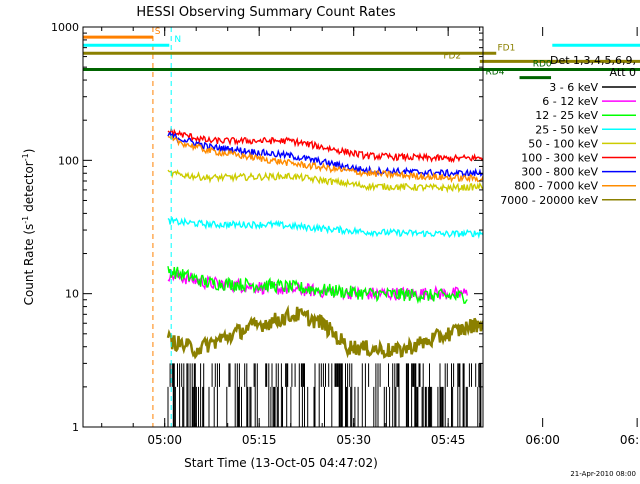 Image resolution: width=640 pixels, height=484 pixels. Describe the element at coordinates (68, 160) in the screenshot. I see `y-tick-label: 100` at that location.